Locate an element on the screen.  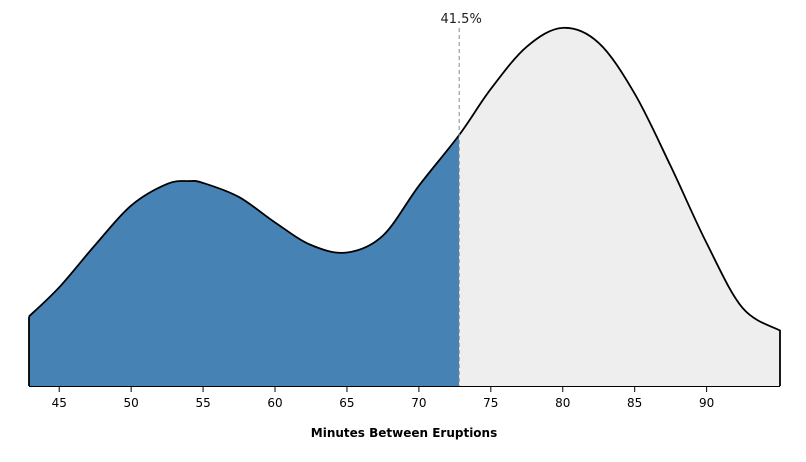
threshold-percentage-label: 41.5% is located at coordinates (461, 19).